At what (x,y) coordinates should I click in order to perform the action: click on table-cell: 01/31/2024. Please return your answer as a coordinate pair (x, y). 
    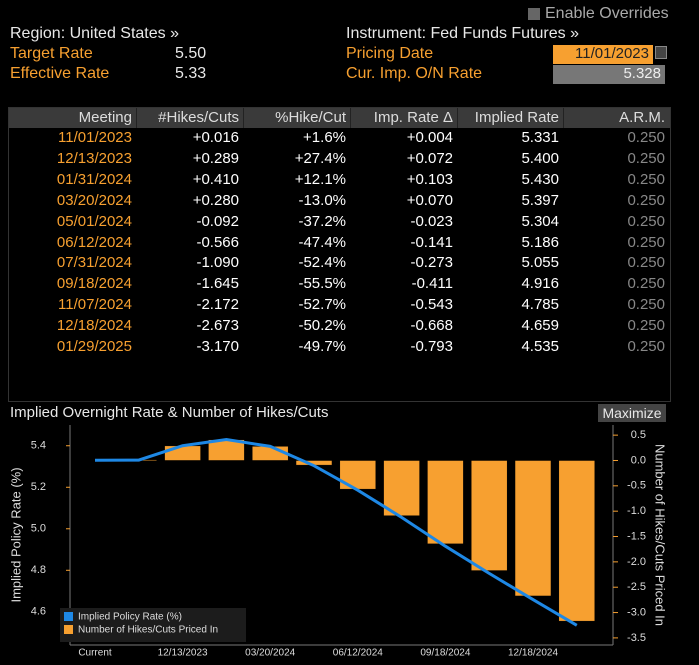
    Looking at the image, I should click on (94, 179).